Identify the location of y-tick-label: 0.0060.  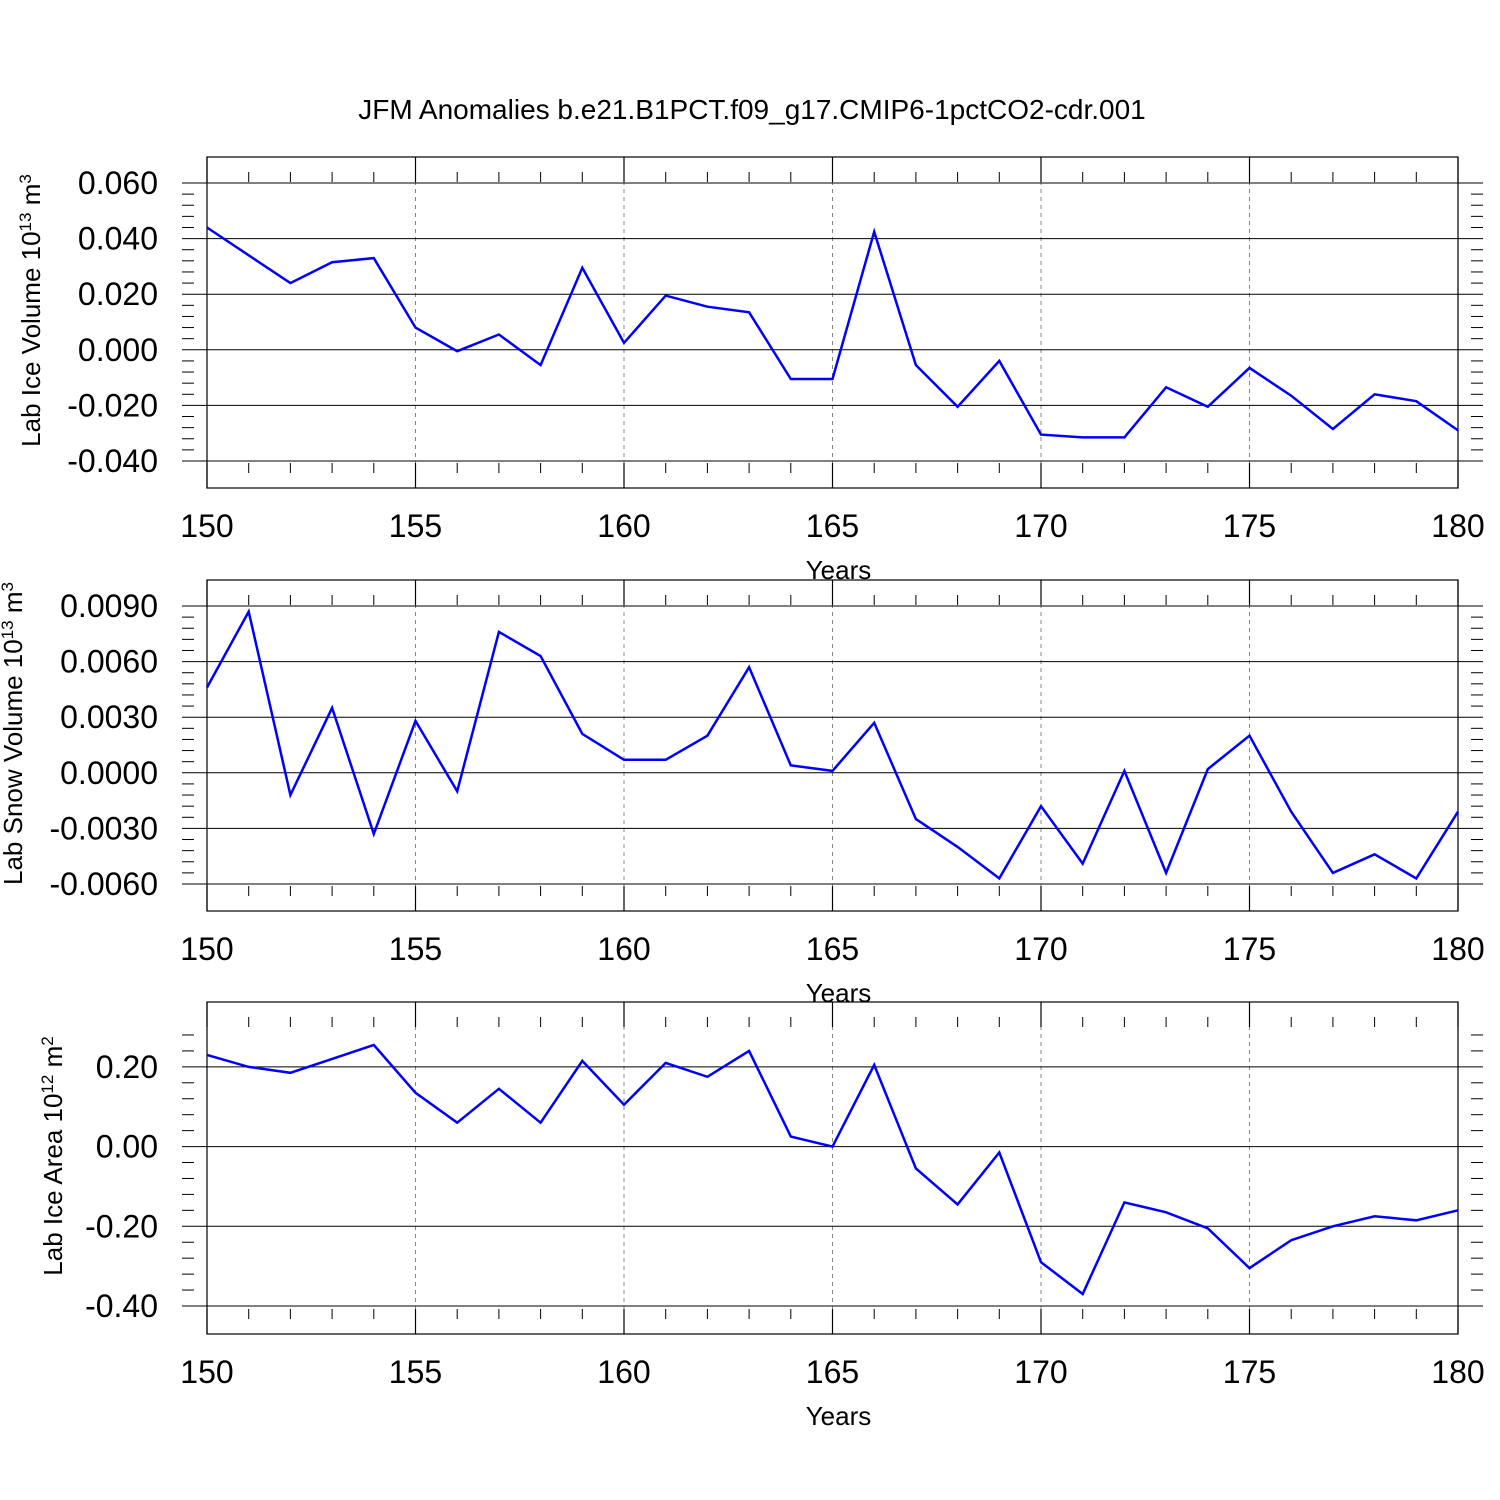
(109, 662).